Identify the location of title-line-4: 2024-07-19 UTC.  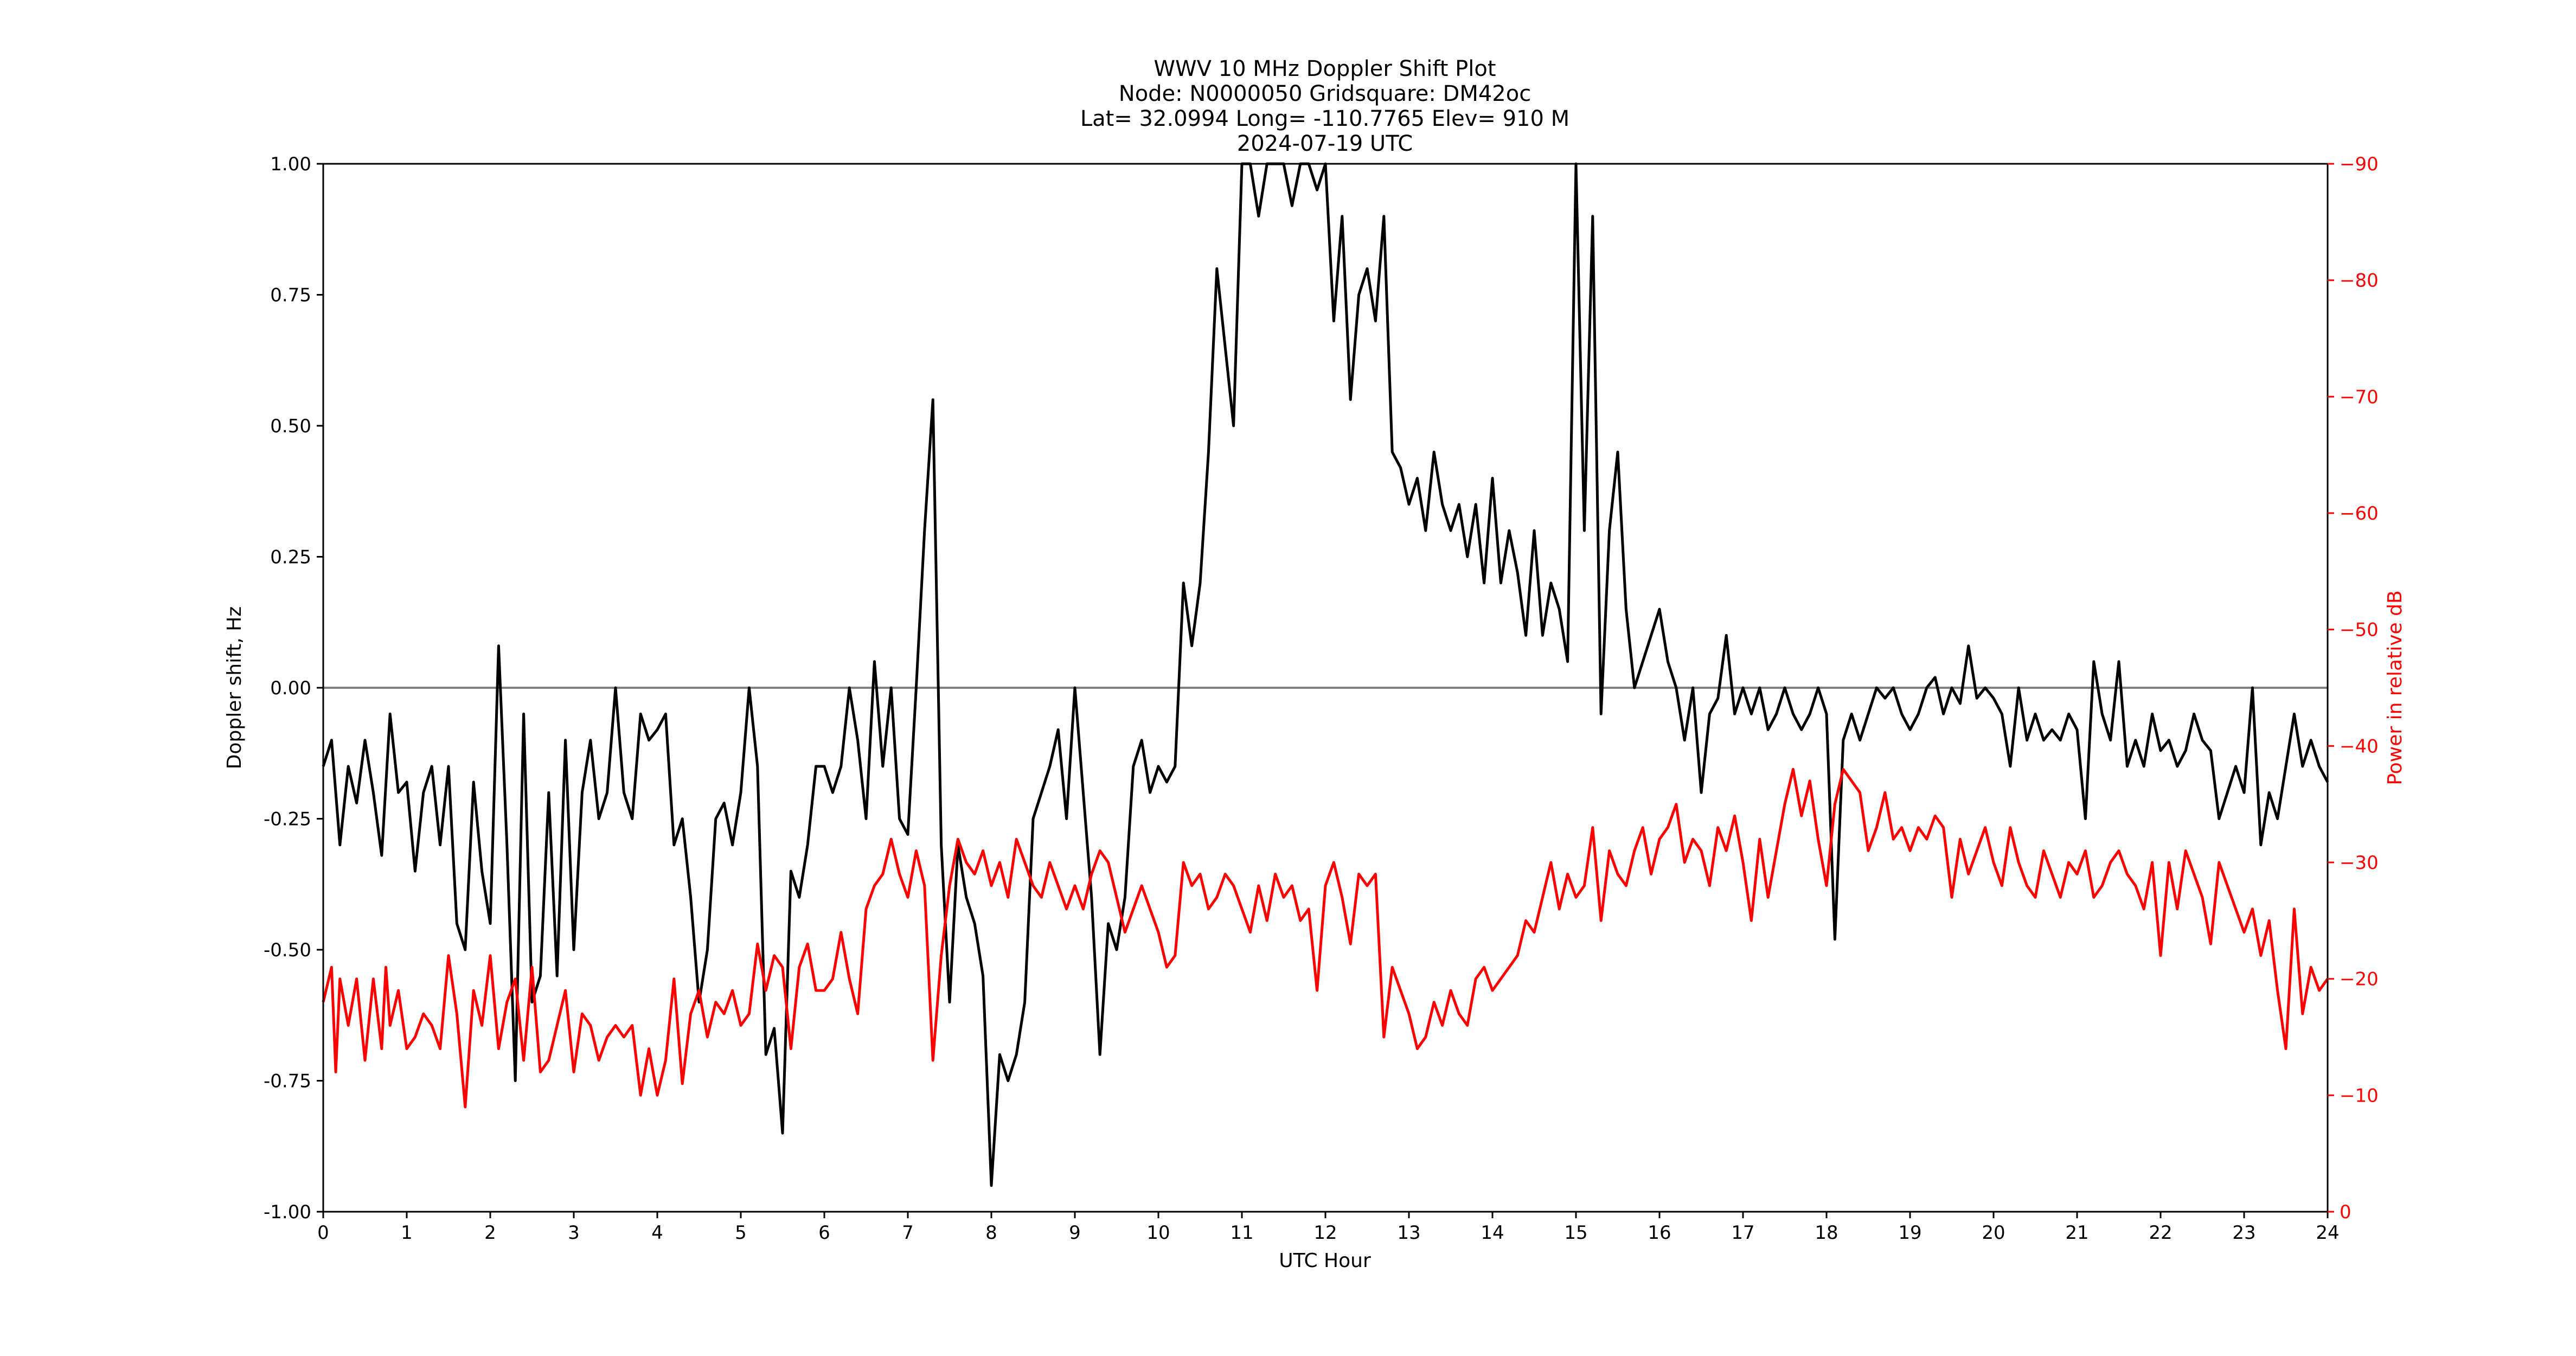
(1325, 143).